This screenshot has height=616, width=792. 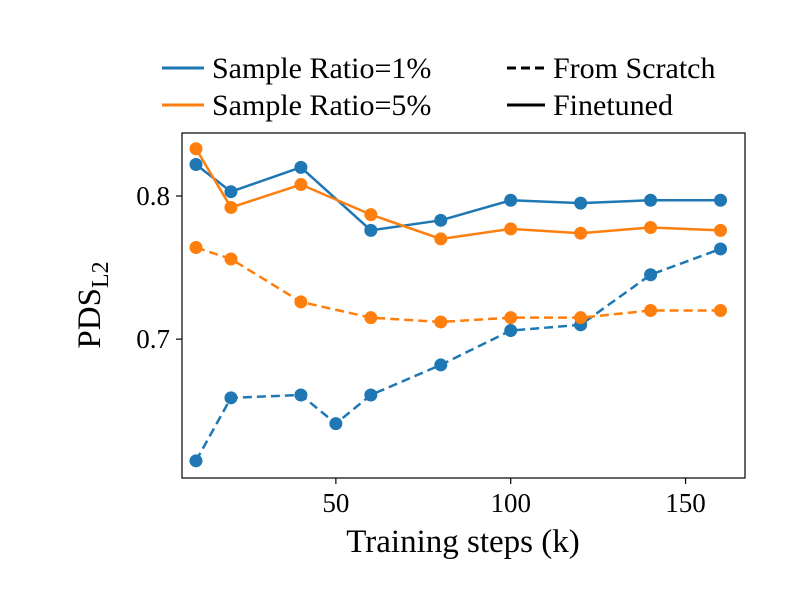 I want to click on y-tick-label: 0.7, so click(x=153, y=339).